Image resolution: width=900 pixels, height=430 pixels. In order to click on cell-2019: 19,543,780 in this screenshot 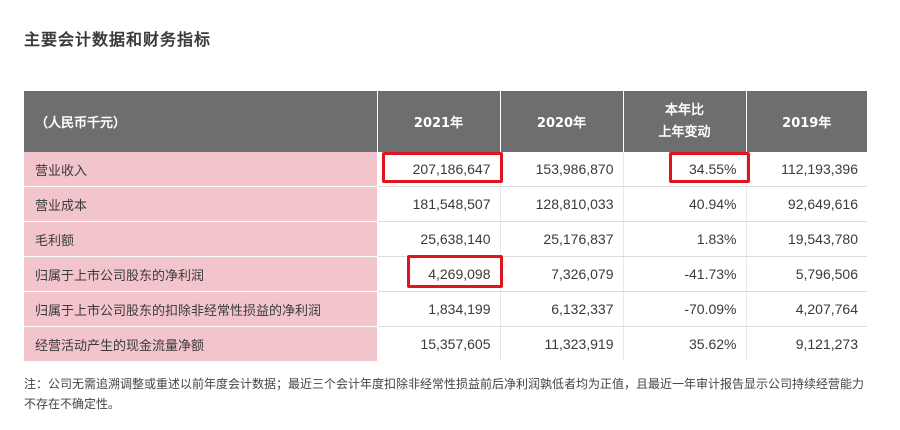, I will do `click(806, 239)`.